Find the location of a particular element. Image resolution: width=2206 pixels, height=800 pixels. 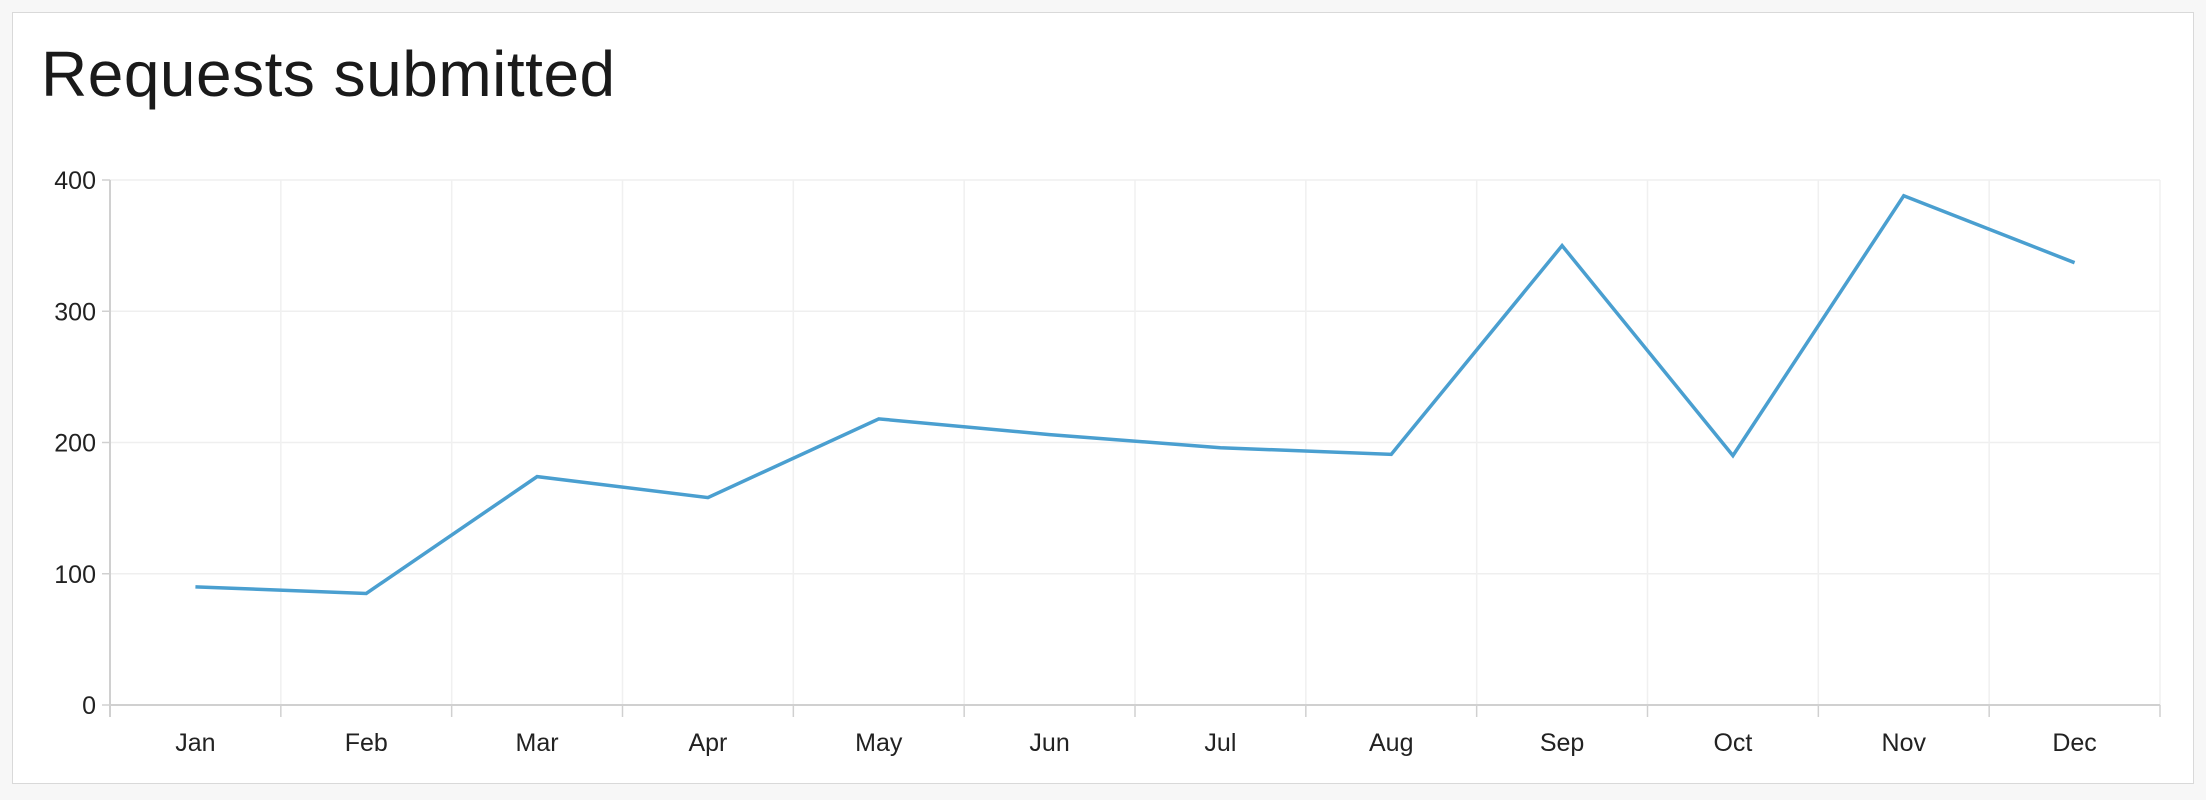

x-tick-label: Feb is located at coordinates (366, 743).